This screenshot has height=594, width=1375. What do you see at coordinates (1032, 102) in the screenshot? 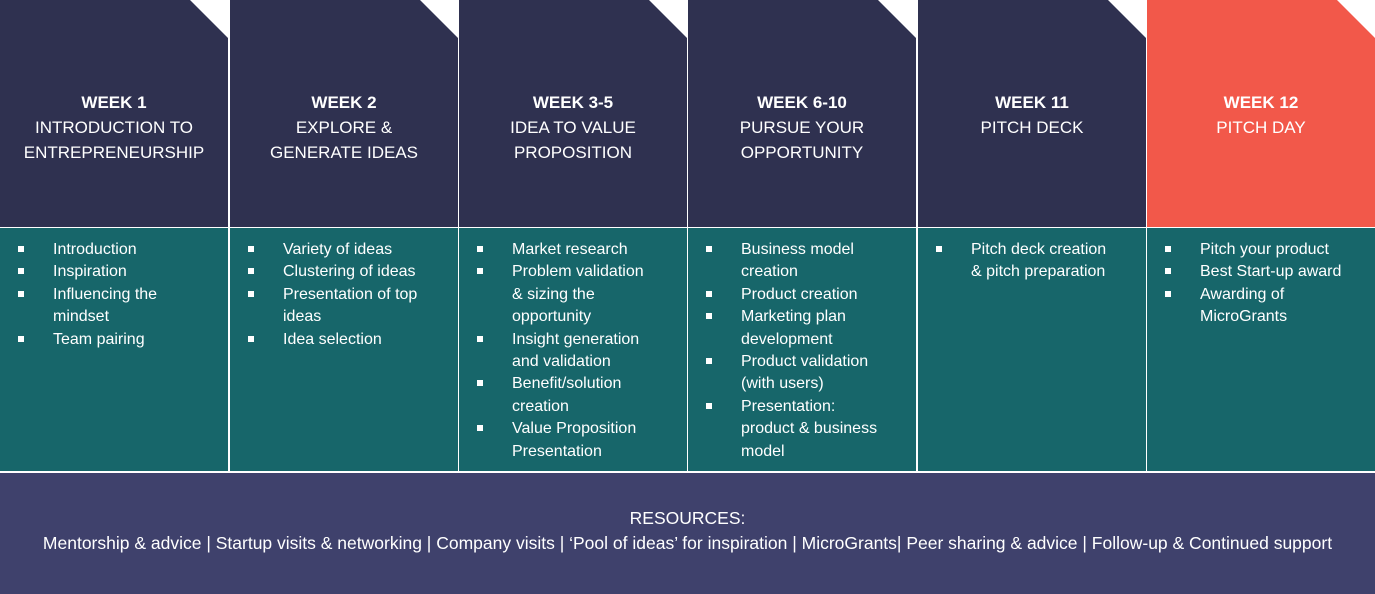
I see `week-label: WEEK 11` at bounding box center [1032, 102].